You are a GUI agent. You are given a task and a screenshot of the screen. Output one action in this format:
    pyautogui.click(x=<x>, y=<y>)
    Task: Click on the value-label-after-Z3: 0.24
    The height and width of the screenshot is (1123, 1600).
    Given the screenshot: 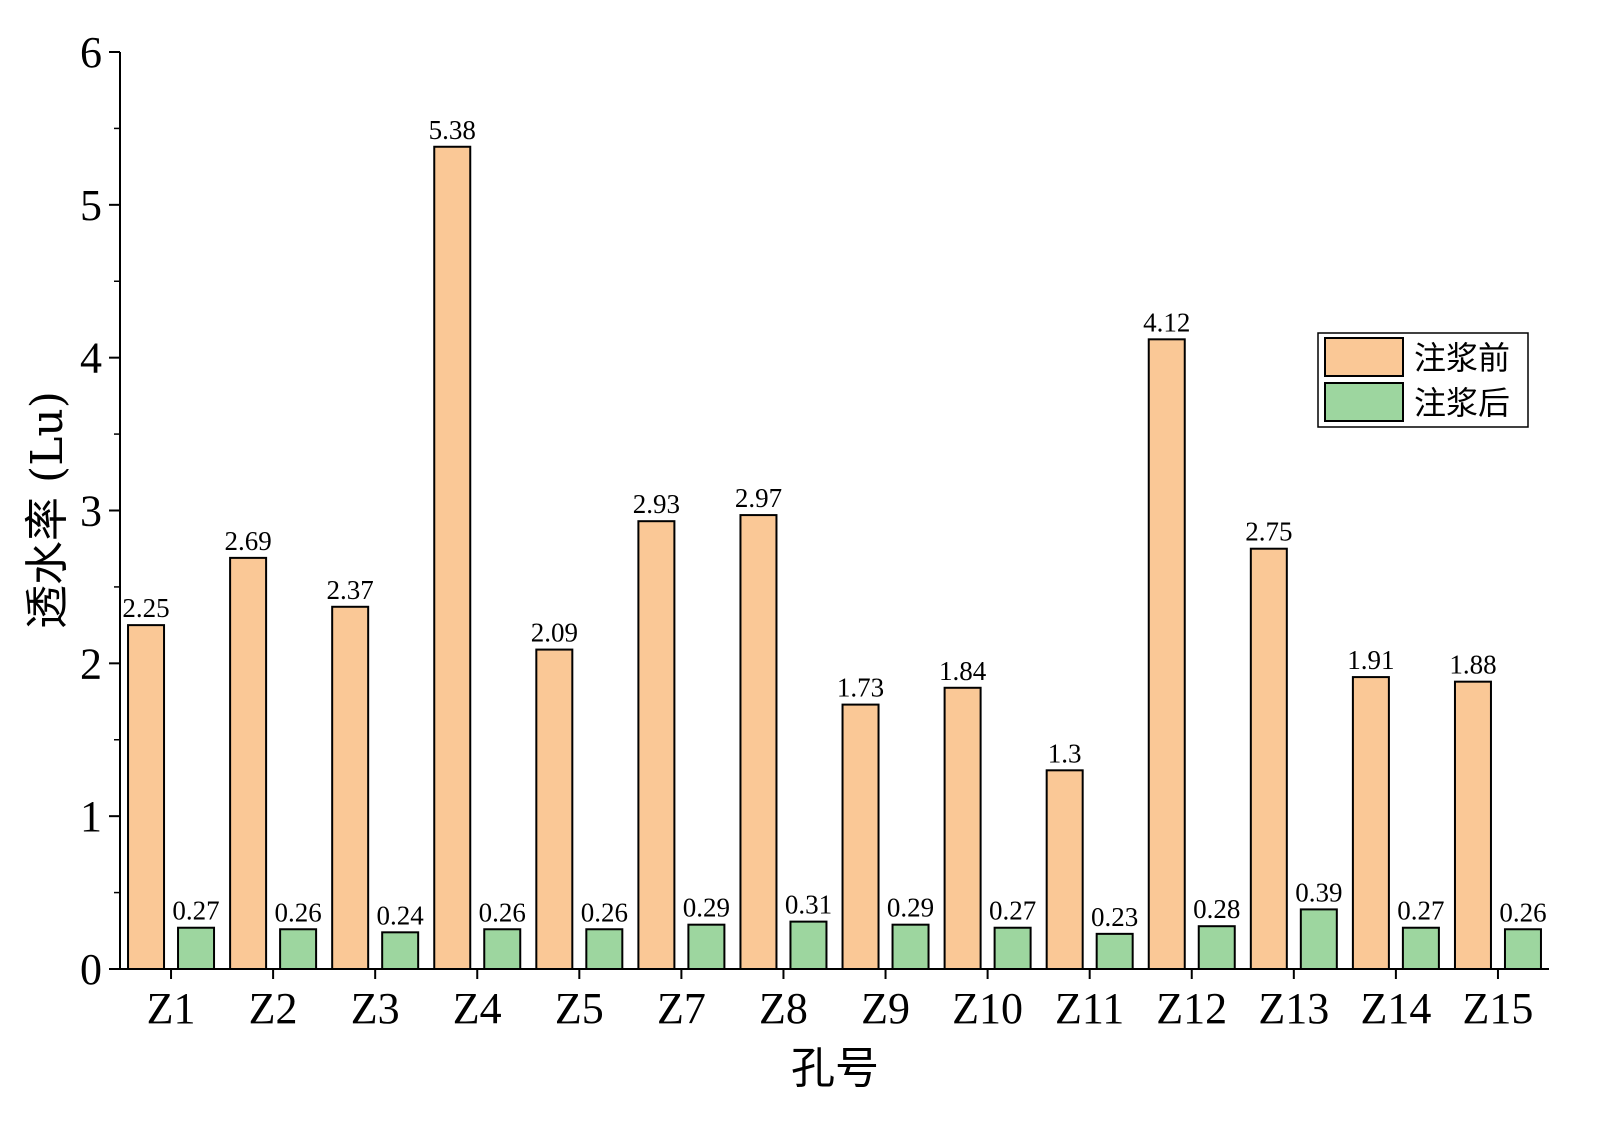 What is the action you would take?
    pyautogui.click(x=401, y=915)
    